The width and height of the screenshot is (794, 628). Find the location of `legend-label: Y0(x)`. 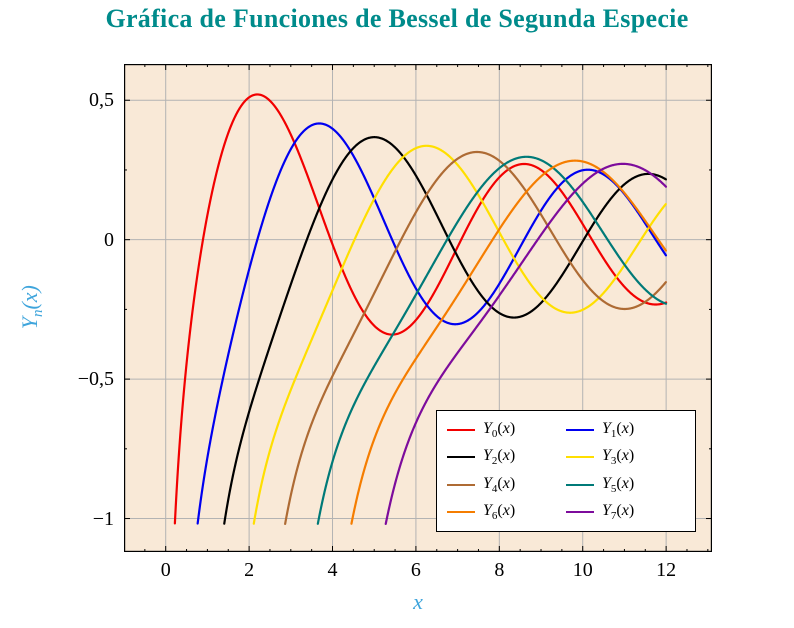

legend-label: Y0(x) is located at coordinates (499, 429).